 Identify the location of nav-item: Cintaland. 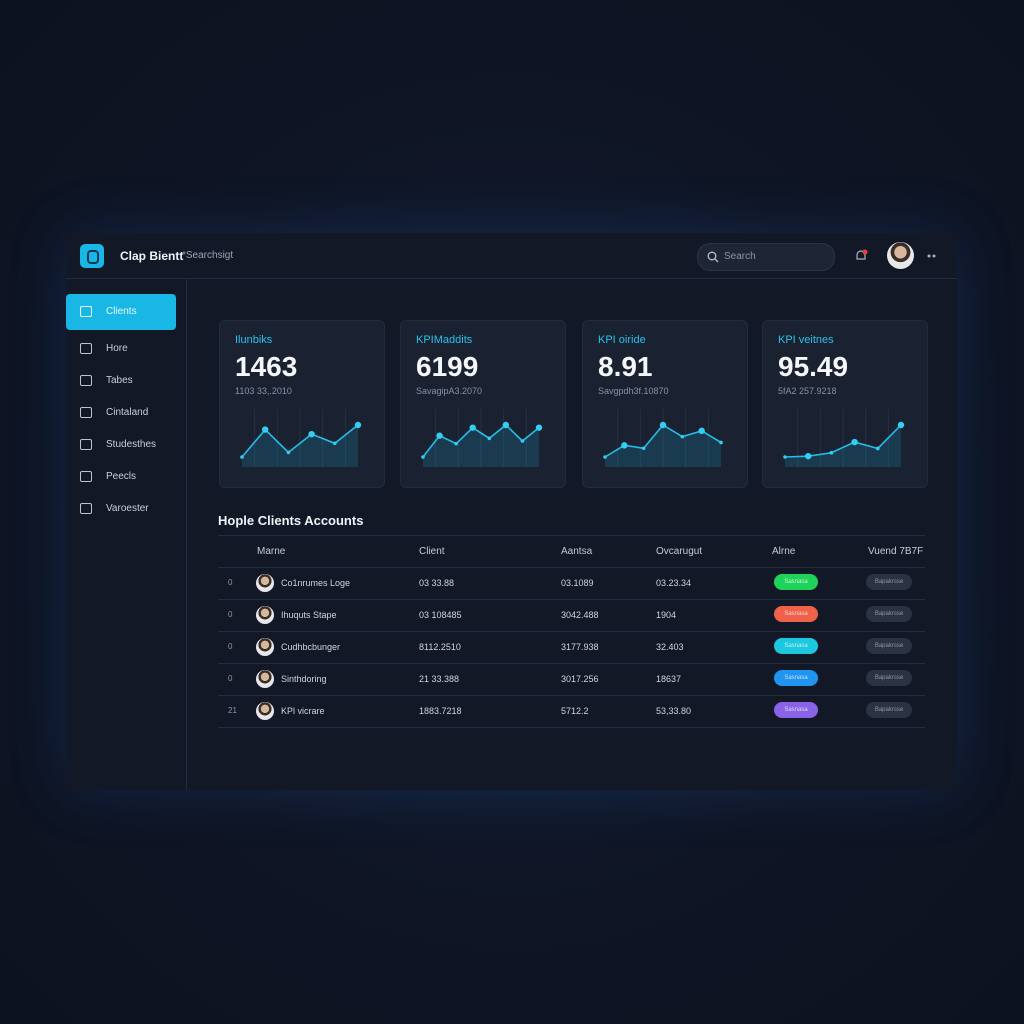
(121, 413).